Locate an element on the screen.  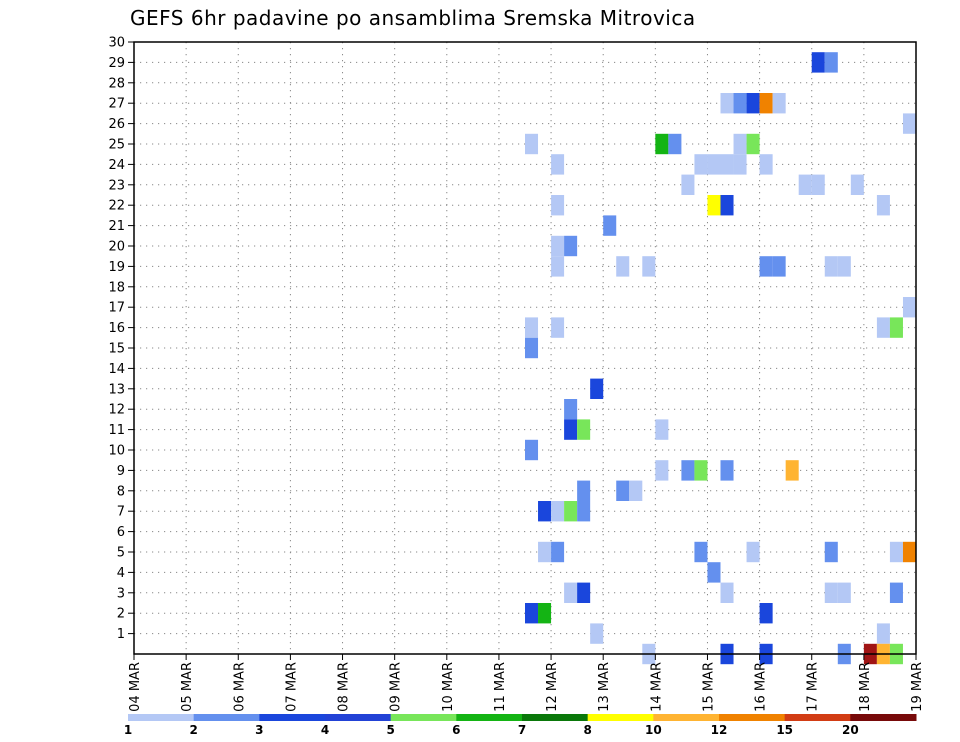
y-tick-label: 12 is located at coordinates (116, 410).